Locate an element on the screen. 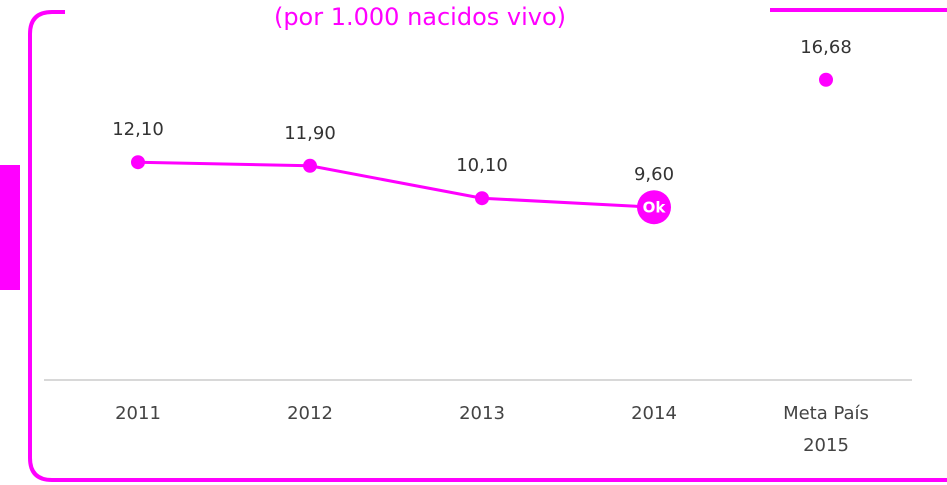 Image resolution: width=947 pixels, height=485 pixels. data-label: 12,10 is located at coordinates (138, 129).